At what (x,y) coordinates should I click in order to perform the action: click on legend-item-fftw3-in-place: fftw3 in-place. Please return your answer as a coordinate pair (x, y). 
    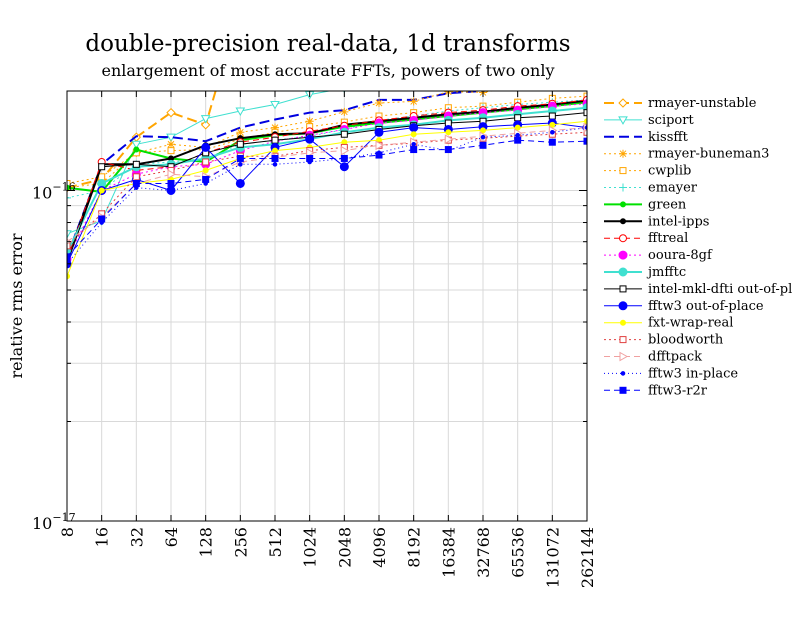
    Looking at the image, I should click on (671, 373).